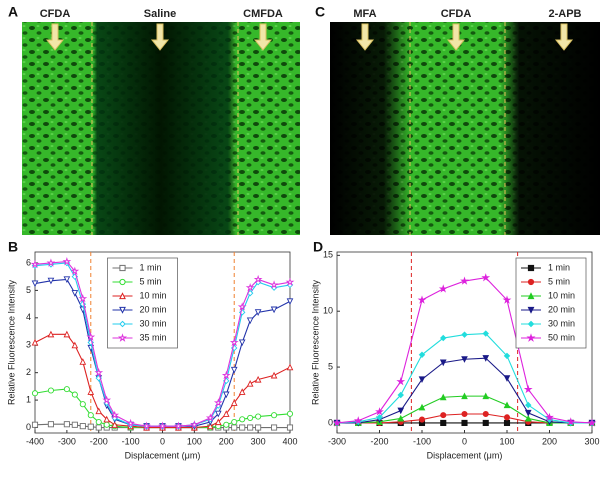 The image size is (600, 477). I want to click on legend-label: 50 min, so click(561, 337).